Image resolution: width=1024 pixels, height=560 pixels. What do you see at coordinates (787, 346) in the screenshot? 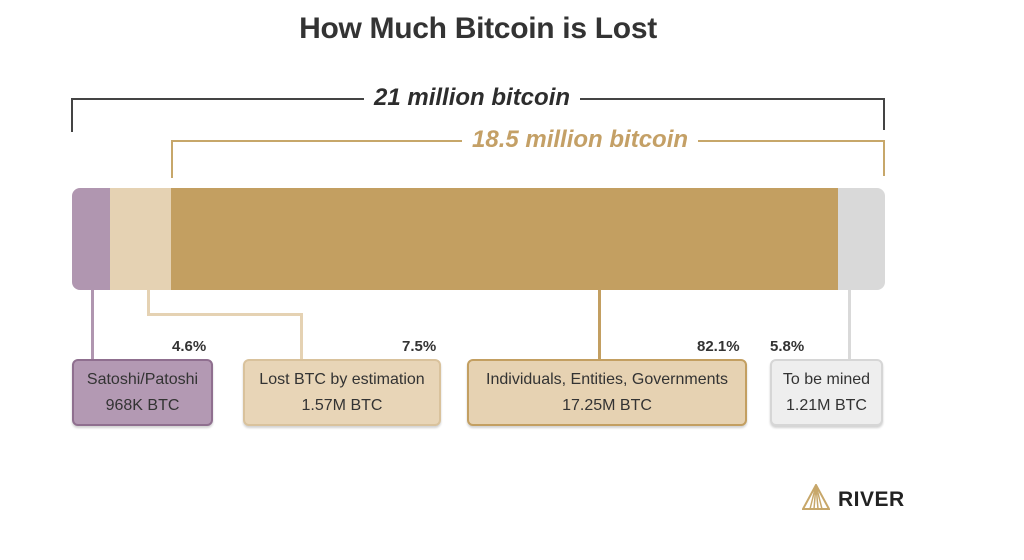
I see `percent-to-be-mined: 5.8%` at bounding box center [787, 346].